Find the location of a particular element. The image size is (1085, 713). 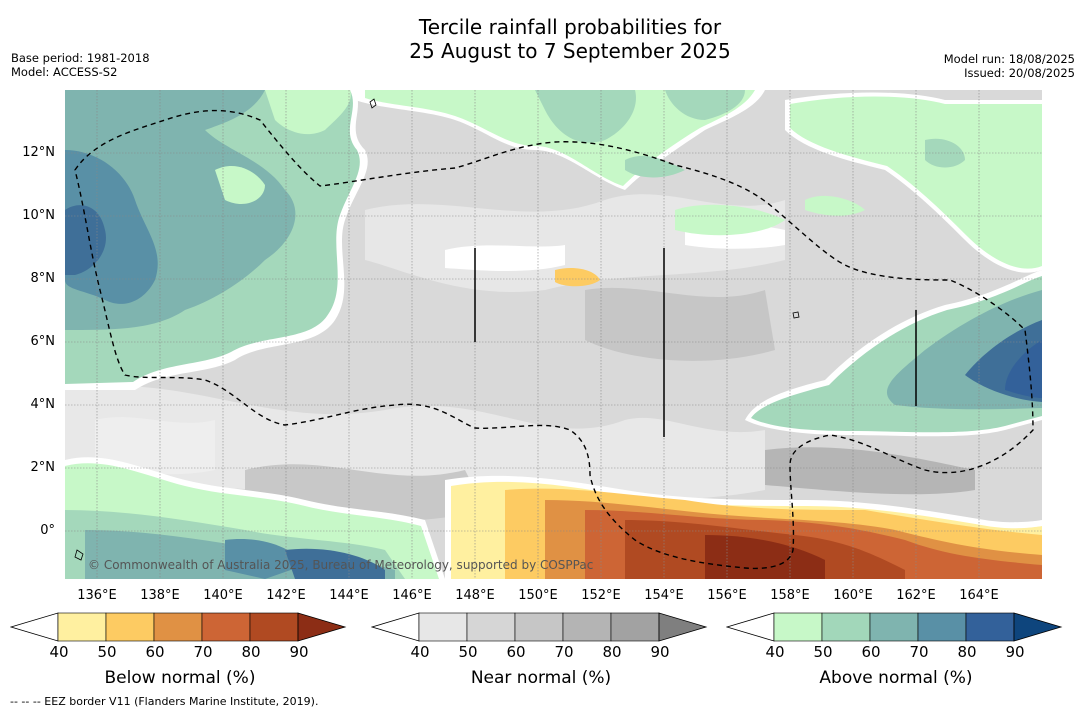

colorbar-above-normal is located at coordinates (895, 627).